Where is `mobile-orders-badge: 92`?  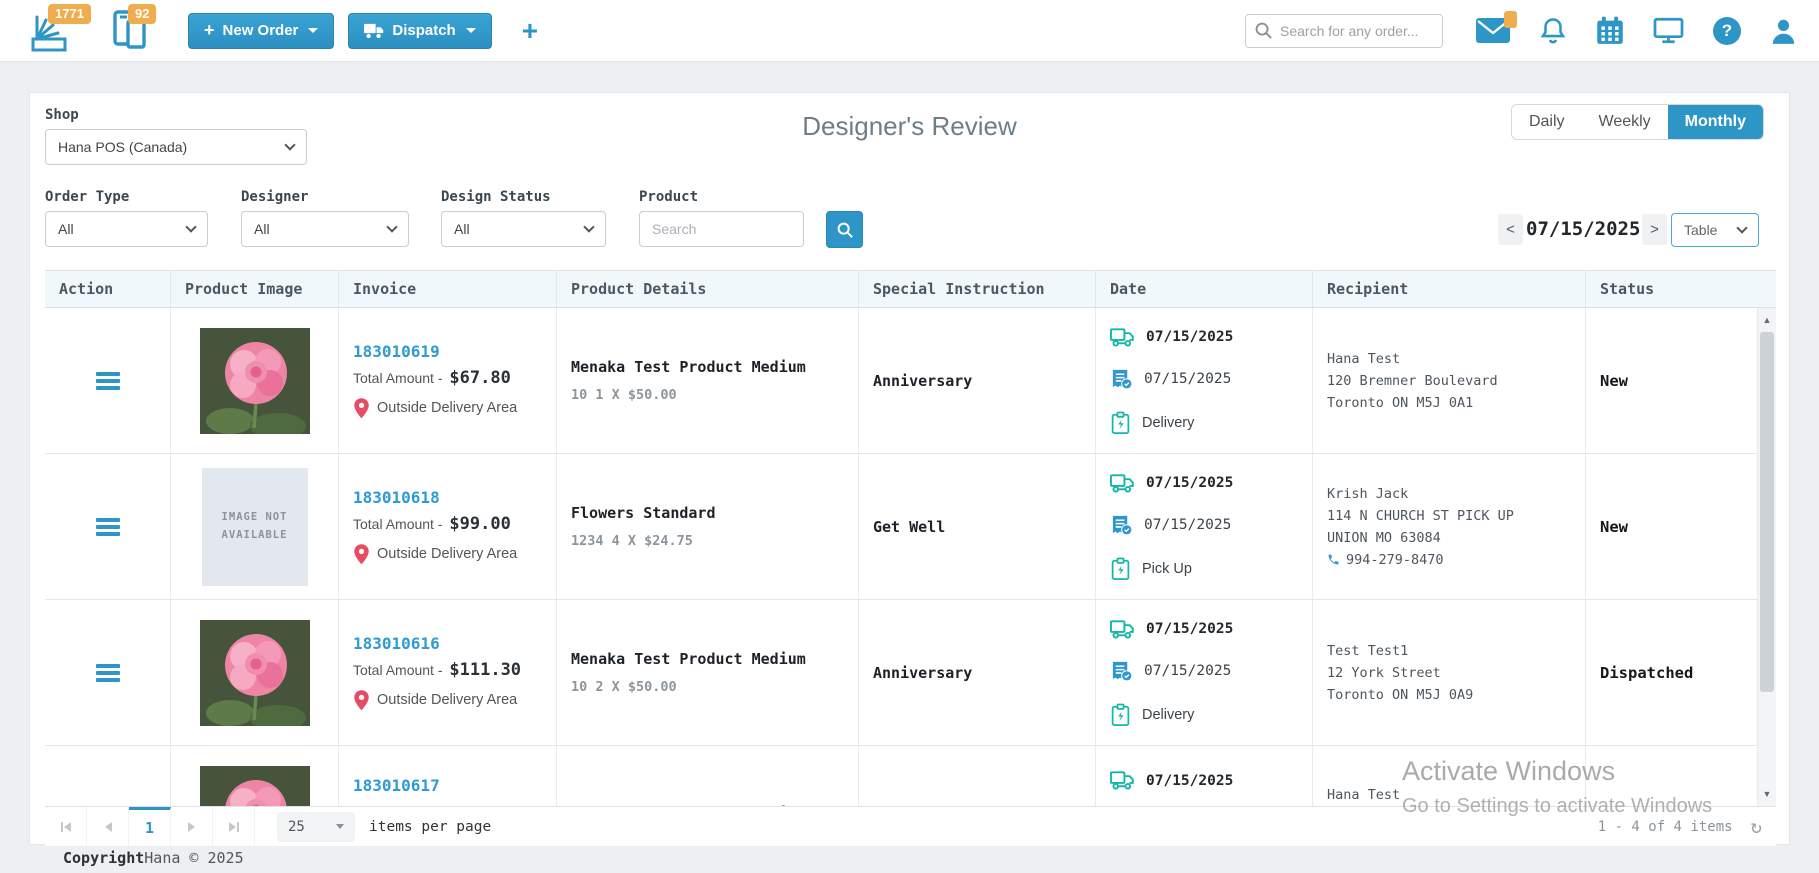
mobile-orders-badge: 92 is located at coordinates (142, 13).